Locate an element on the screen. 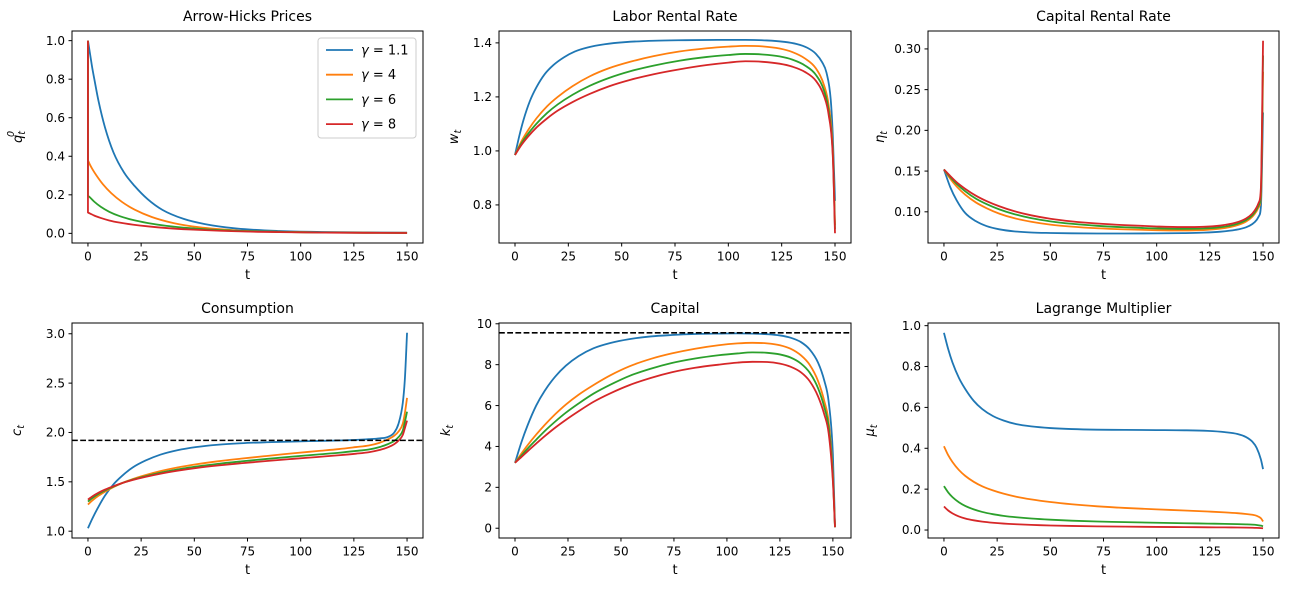 The image size is (1289, 590). y-axis-label: kt is located at coordinates (447, 430).